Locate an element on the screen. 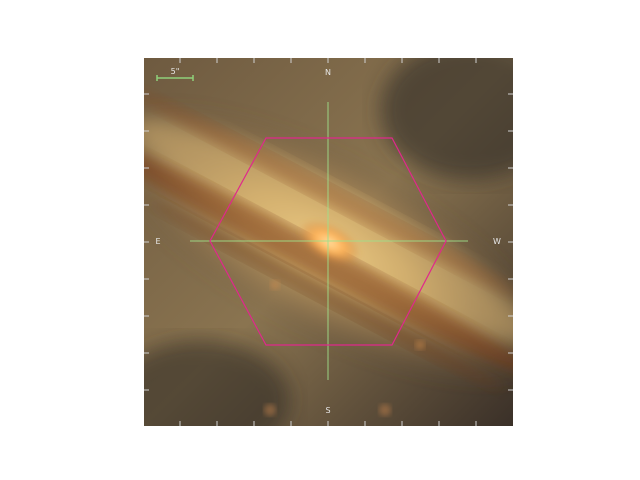  compass-north-label: N is located at coordinates (328, 72).